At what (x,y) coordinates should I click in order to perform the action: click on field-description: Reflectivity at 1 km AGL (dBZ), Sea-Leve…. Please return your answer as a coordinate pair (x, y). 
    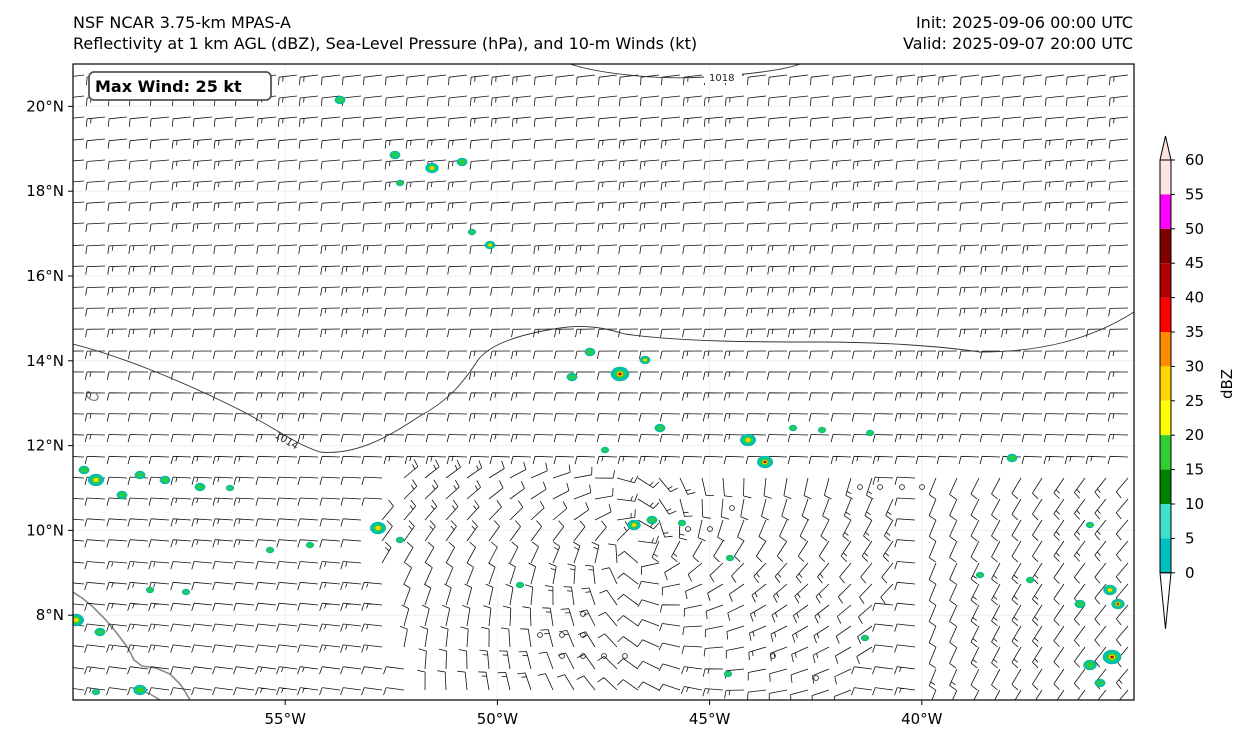
    Looking at the image, I should click on (385, 43).